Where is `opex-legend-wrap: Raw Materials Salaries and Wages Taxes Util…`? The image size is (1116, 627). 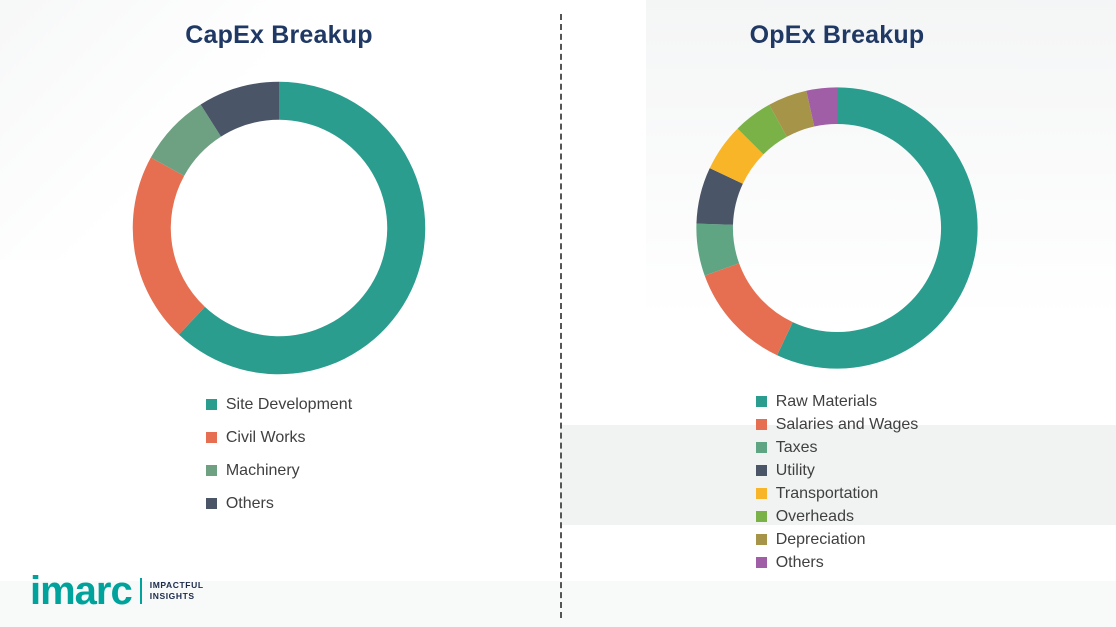
opex-legend-wrap: Raw Materials Salaries and Wages Taxes Util… is located at coordinates (837, 482).